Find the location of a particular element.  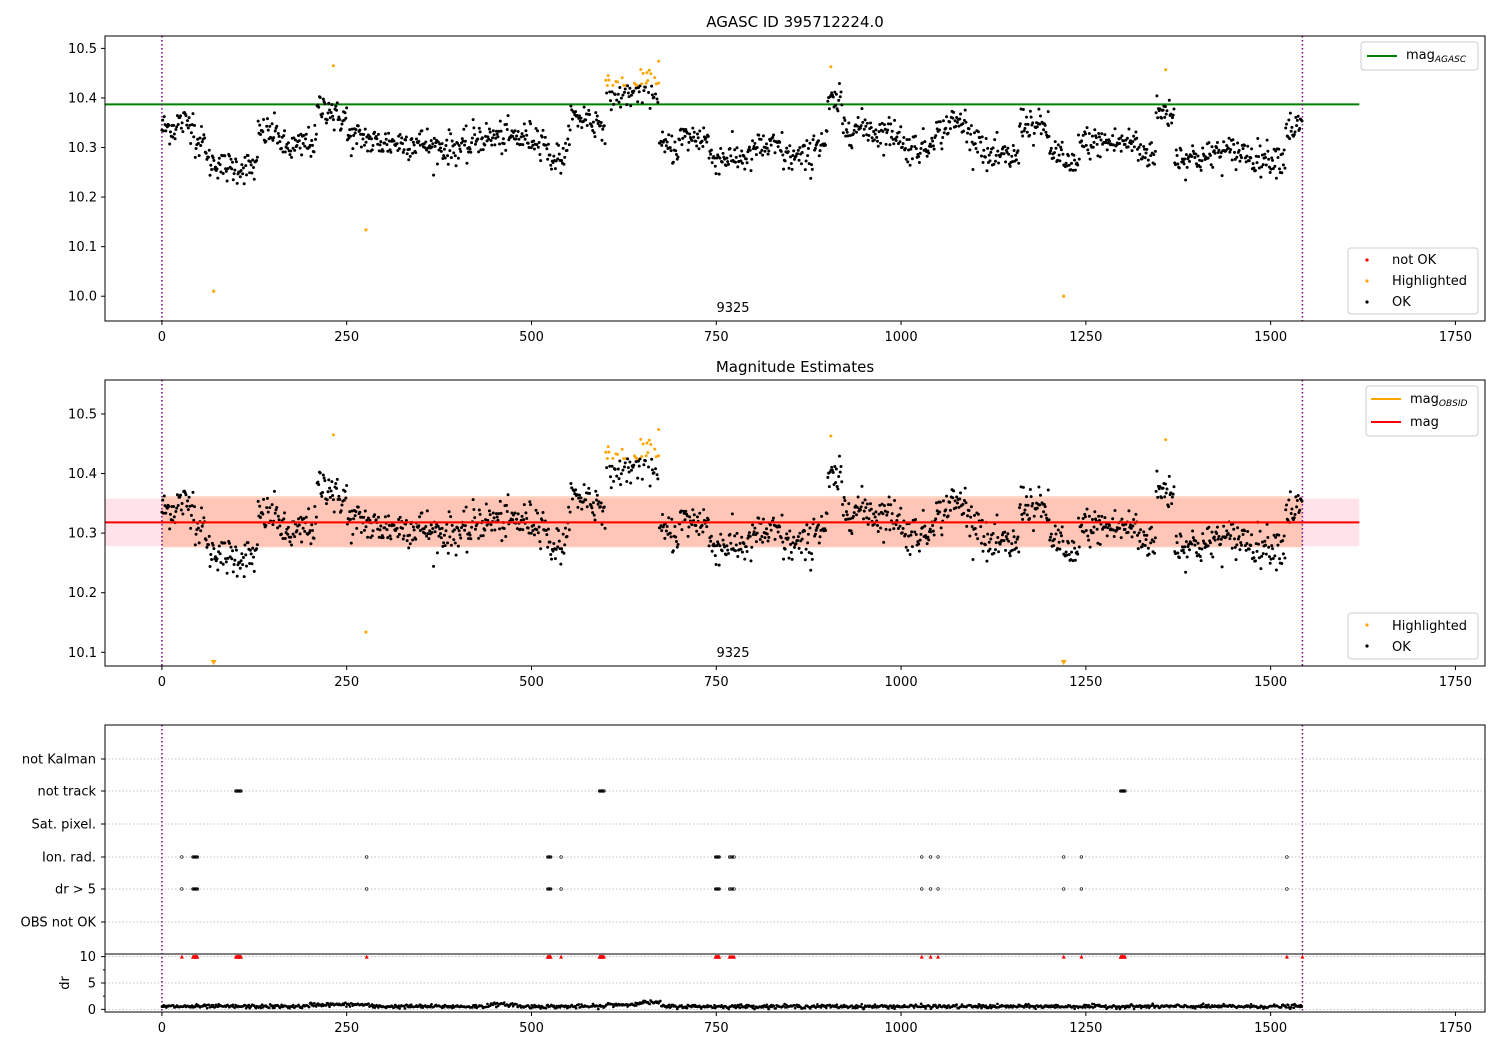

legend-mag-obsid-subscript: OBSID is located at coordinates (1453, 404).